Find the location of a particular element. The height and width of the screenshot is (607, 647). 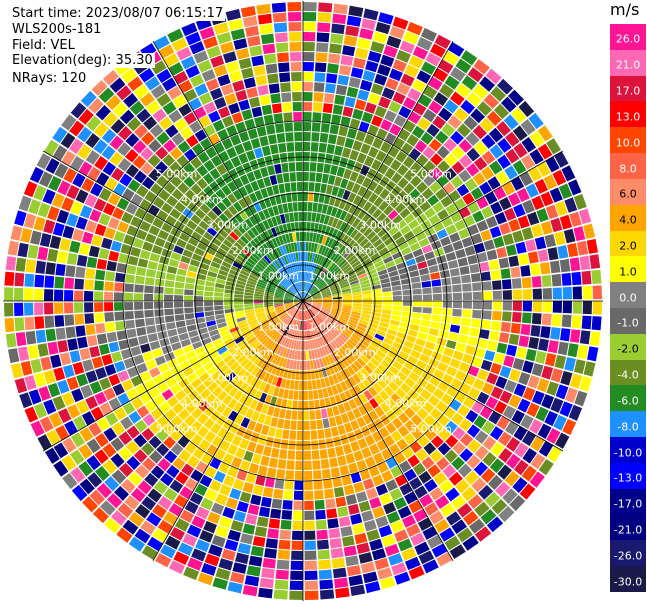

colorbar-swatch is located at coordinates (628, 166).